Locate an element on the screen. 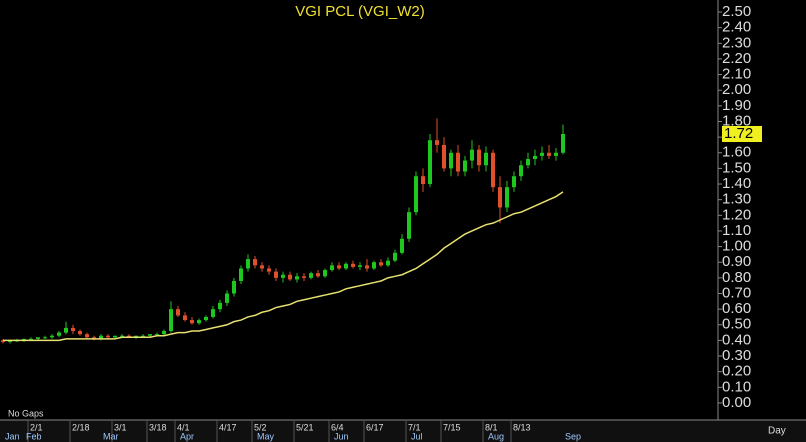  x-tick-label: 7/1 is located at coordinates (414, 427).